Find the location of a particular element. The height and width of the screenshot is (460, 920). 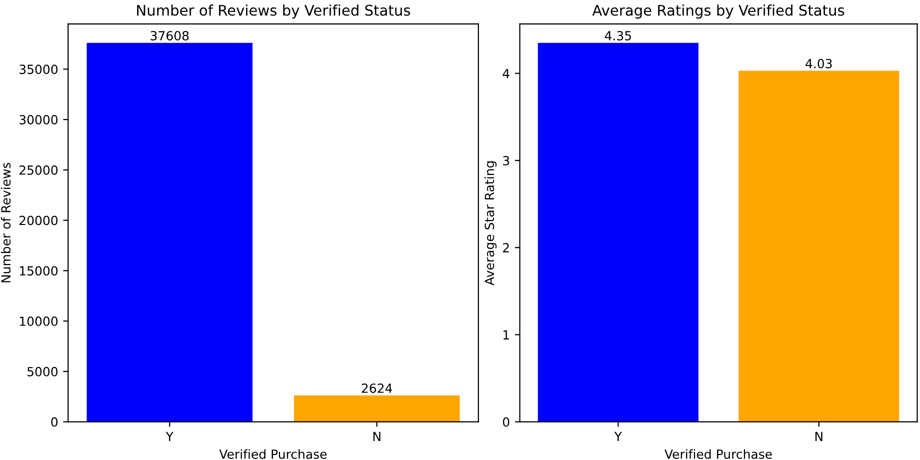

y-tick-label: 25000 is located at coordinates (39, 170).